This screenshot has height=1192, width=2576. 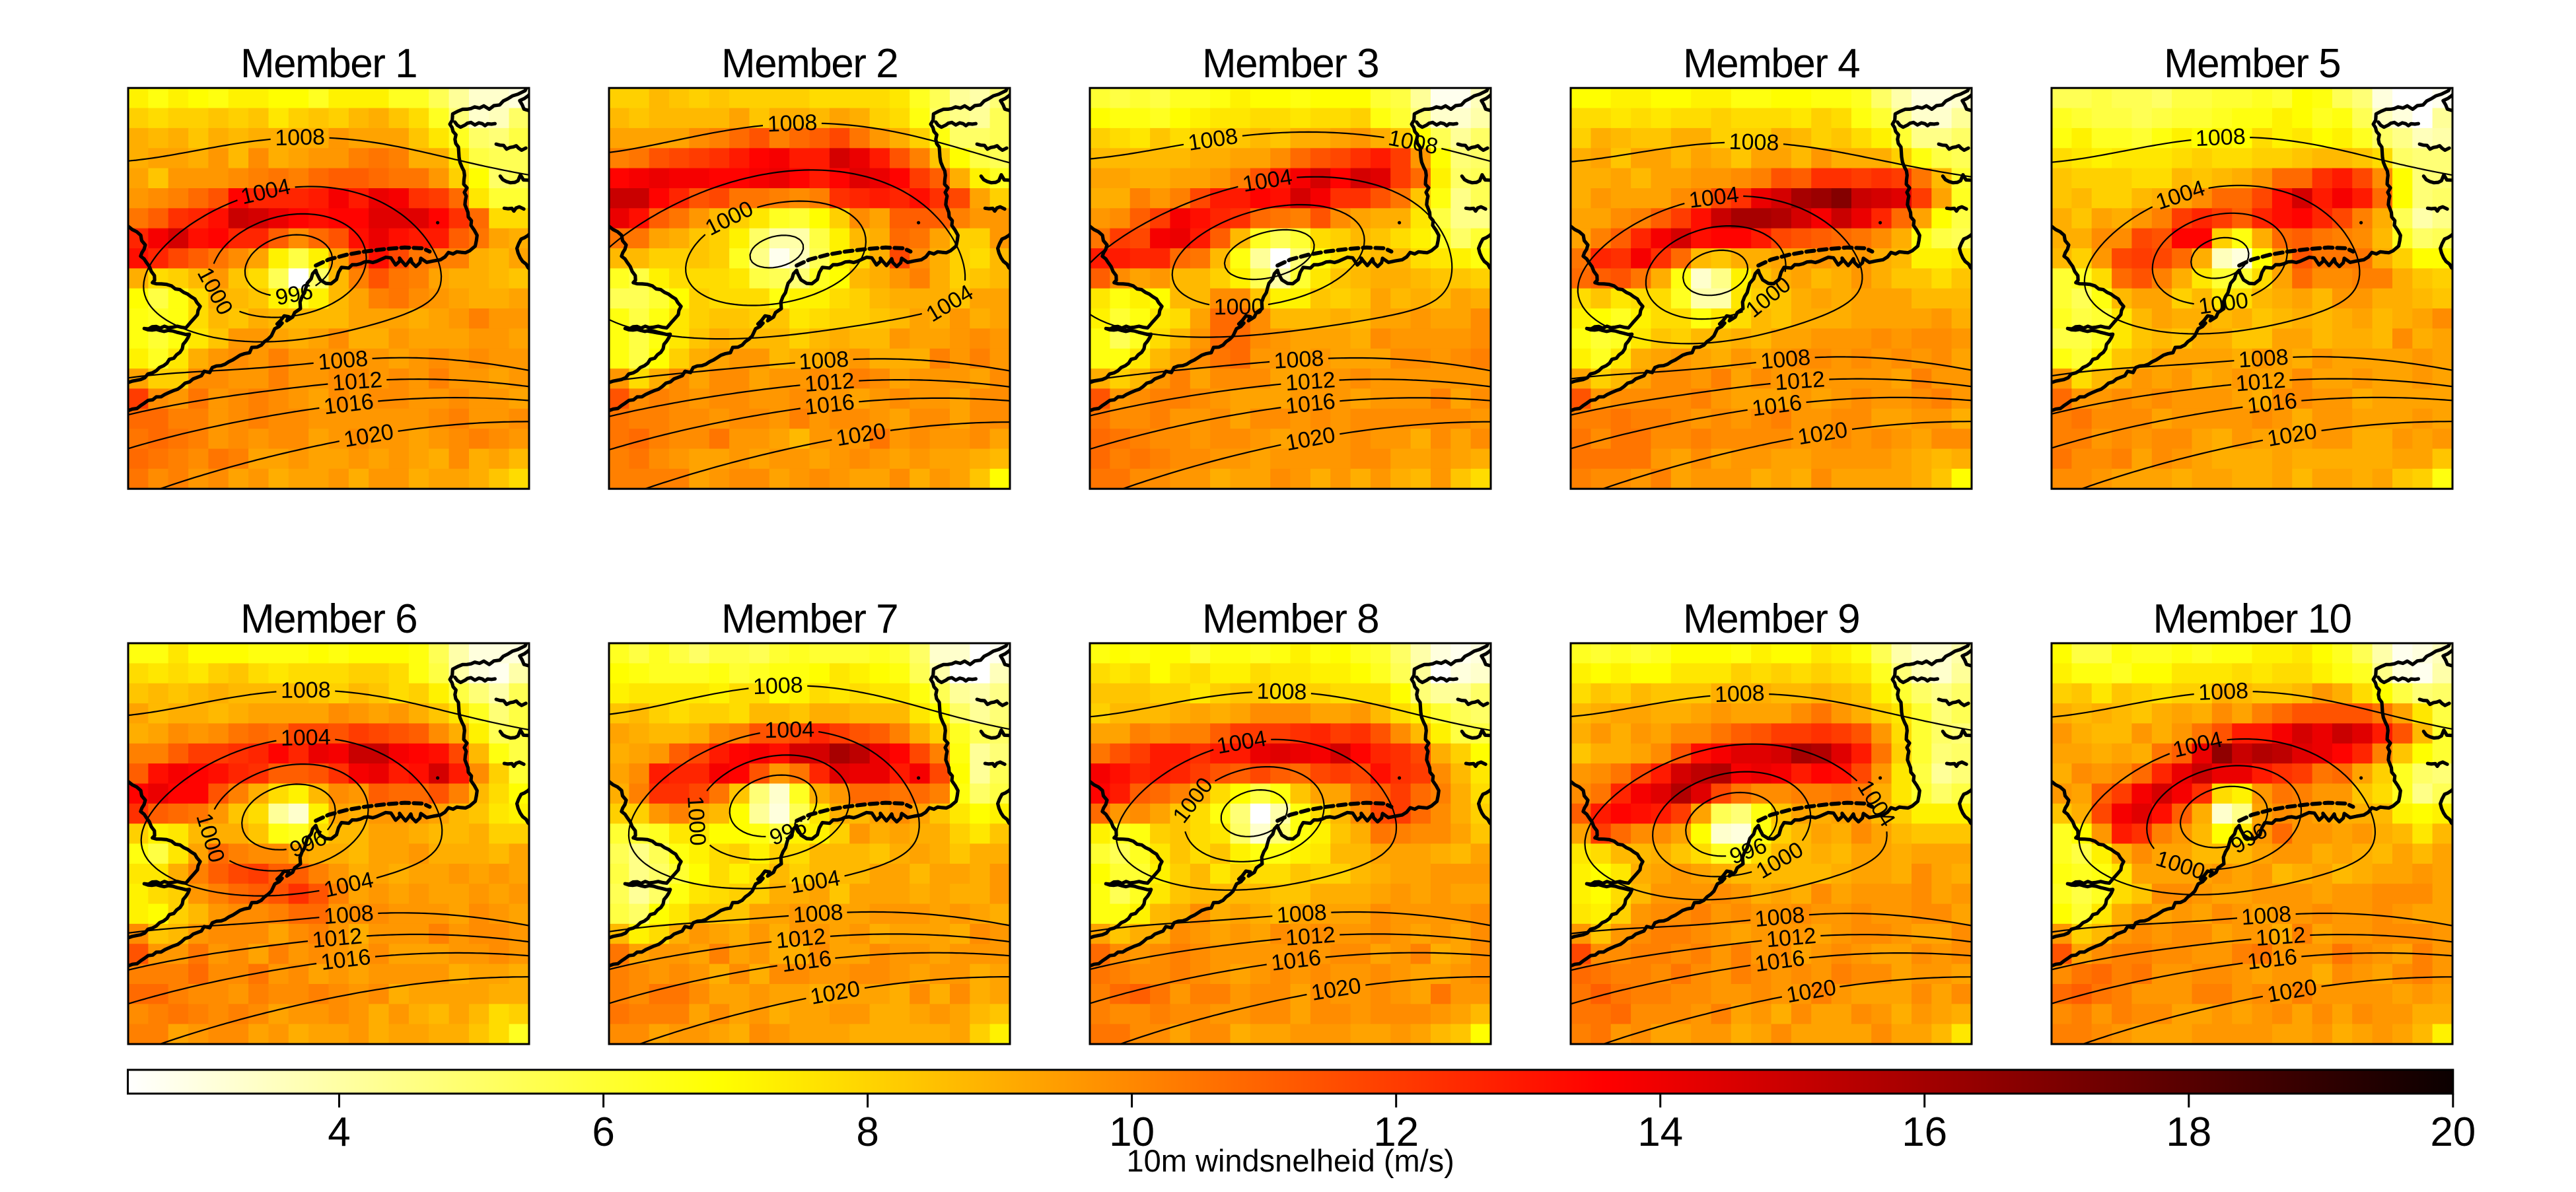 I want to click on svg-text: Member 9, so click(x=1771, y=619).